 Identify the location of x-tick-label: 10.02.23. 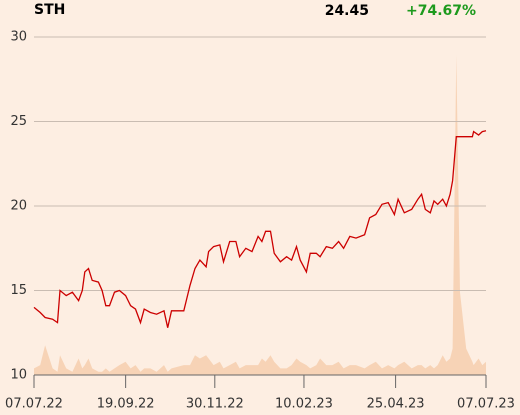
(304, 404).